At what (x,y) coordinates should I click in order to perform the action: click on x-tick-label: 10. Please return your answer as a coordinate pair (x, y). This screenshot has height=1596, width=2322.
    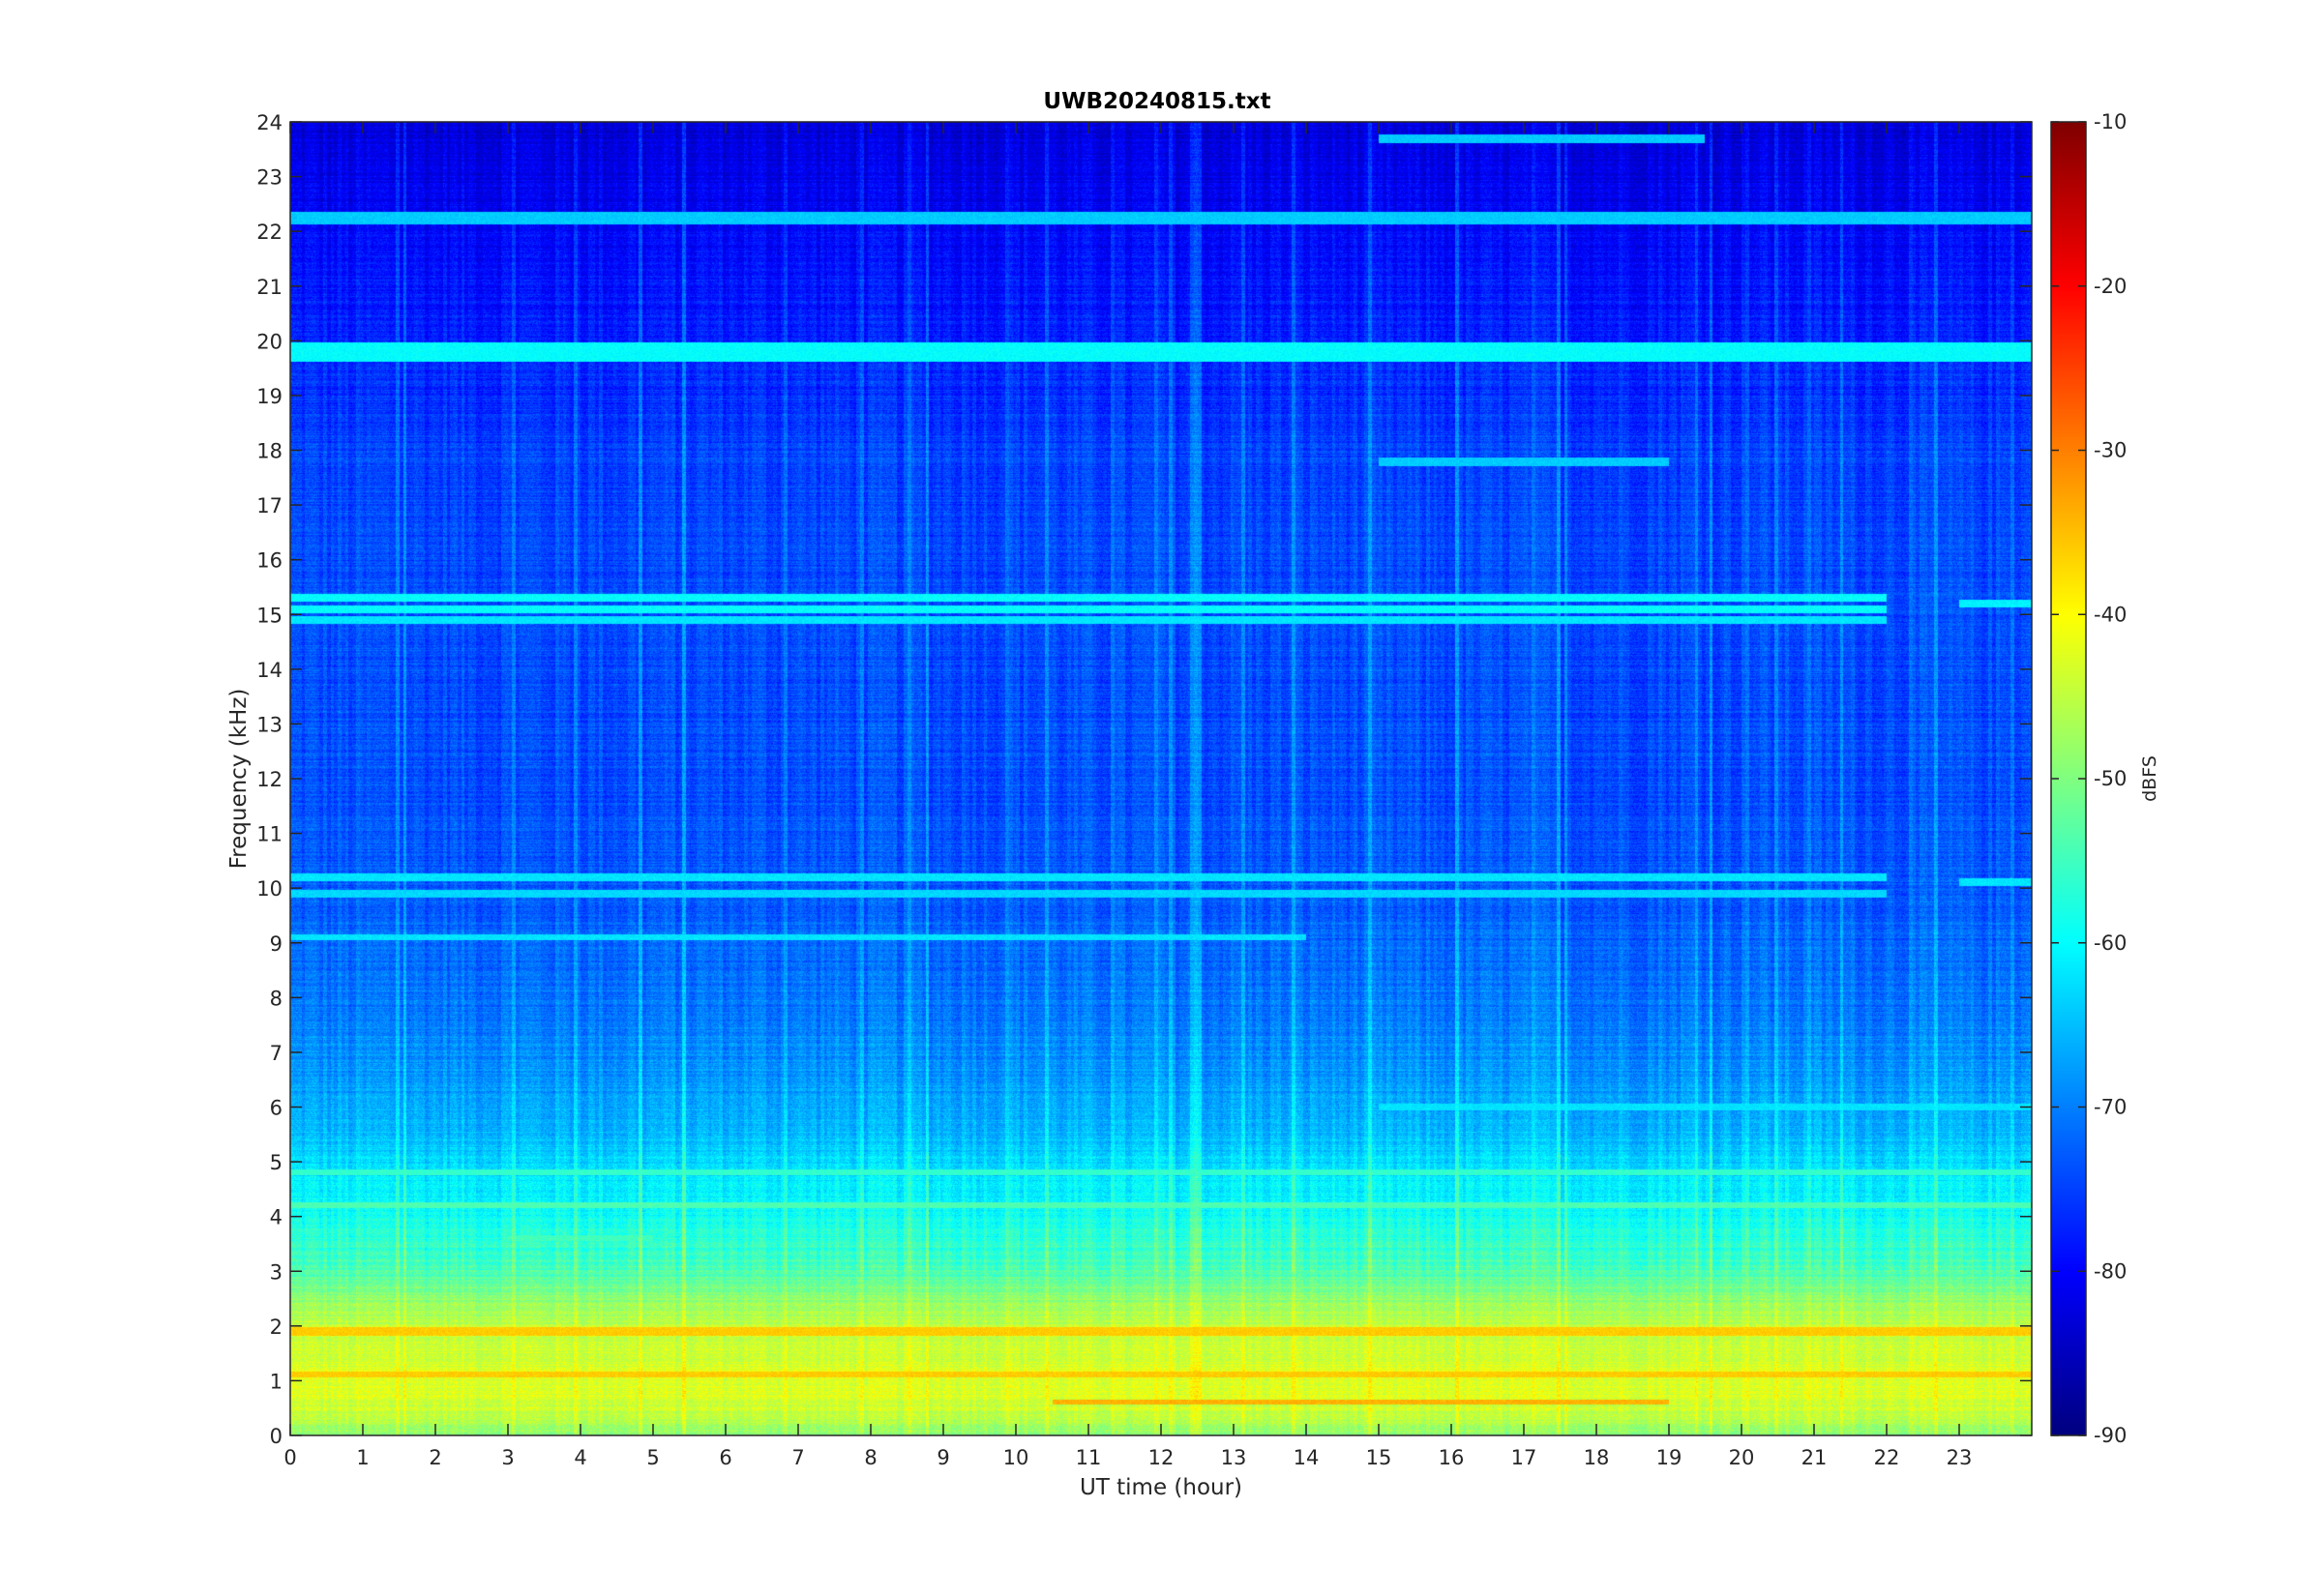
    Looking at the image, I should click on (1016, 1457).